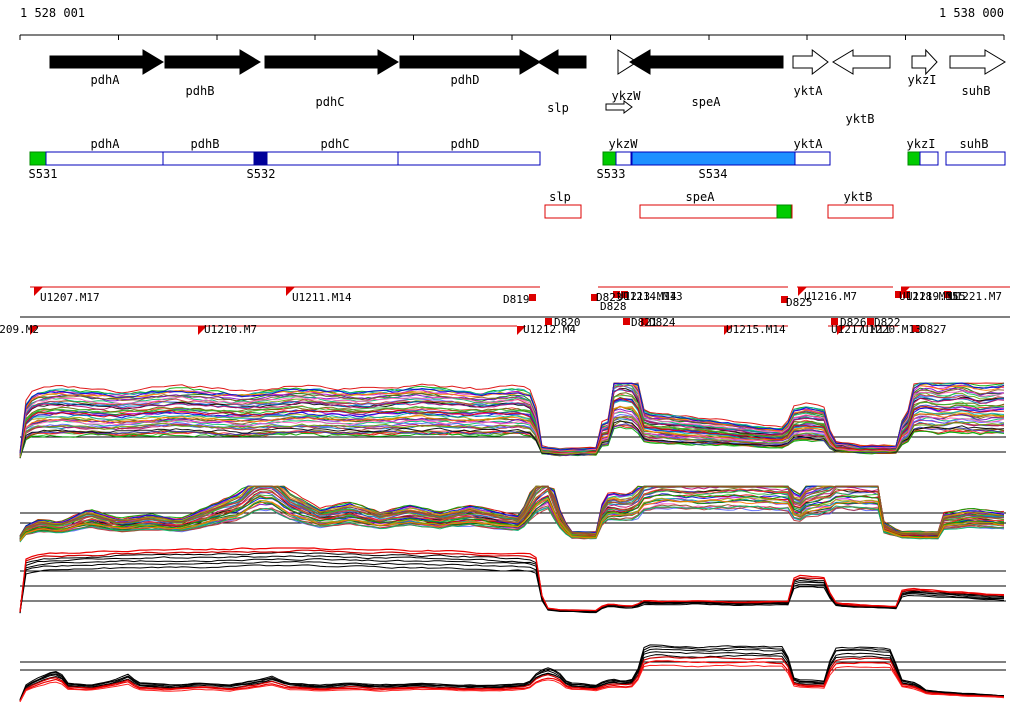 This screenshot has height=714, width=1024. Describe the element at coordinates (549, 329) in the screenshot. I see `probe-label: U1212.M4` at that location.